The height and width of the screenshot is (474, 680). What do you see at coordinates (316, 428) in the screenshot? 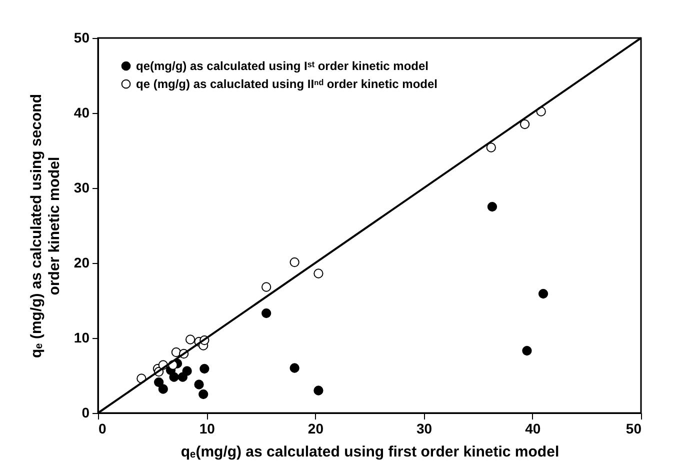
I see `x-tick-label: 20` at bounding box center [316, 428].